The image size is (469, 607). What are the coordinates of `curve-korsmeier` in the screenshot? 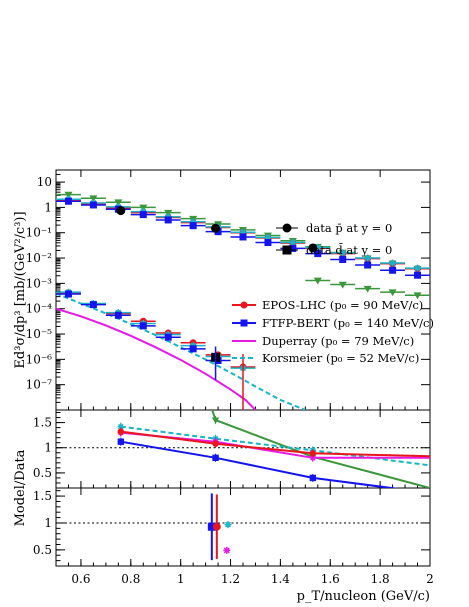 It's located at (181, 351).